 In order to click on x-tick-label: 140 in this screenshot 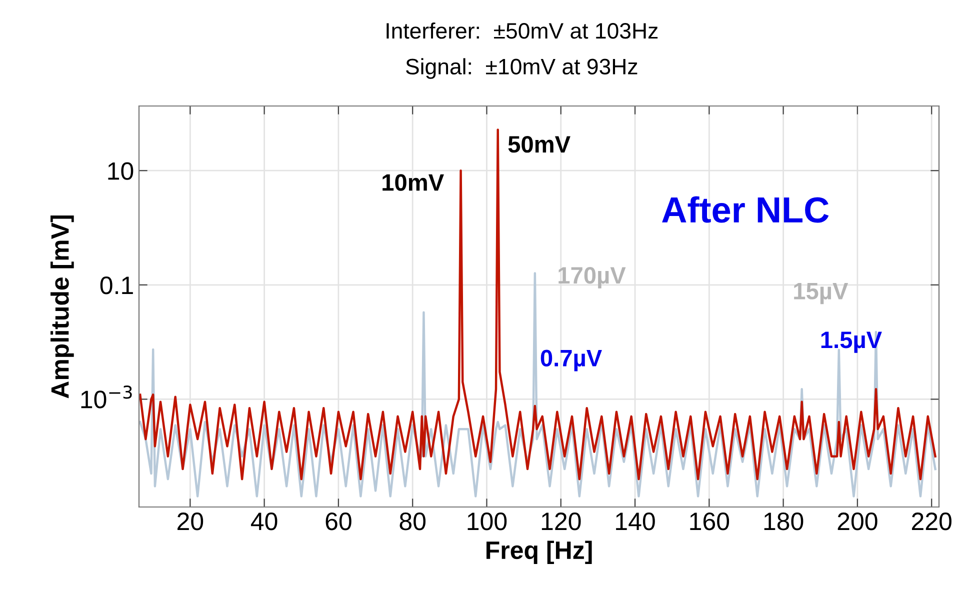, I will do `click(635, 521)`.